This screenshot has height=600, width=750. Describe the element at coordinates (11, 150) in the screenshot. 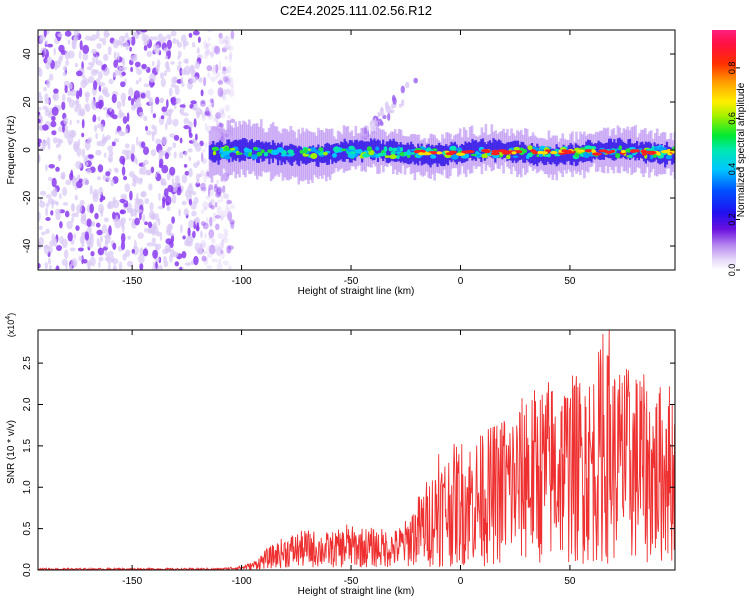

I see `spectrogram-y-axis-label: Frequency (Hz)` at that location.